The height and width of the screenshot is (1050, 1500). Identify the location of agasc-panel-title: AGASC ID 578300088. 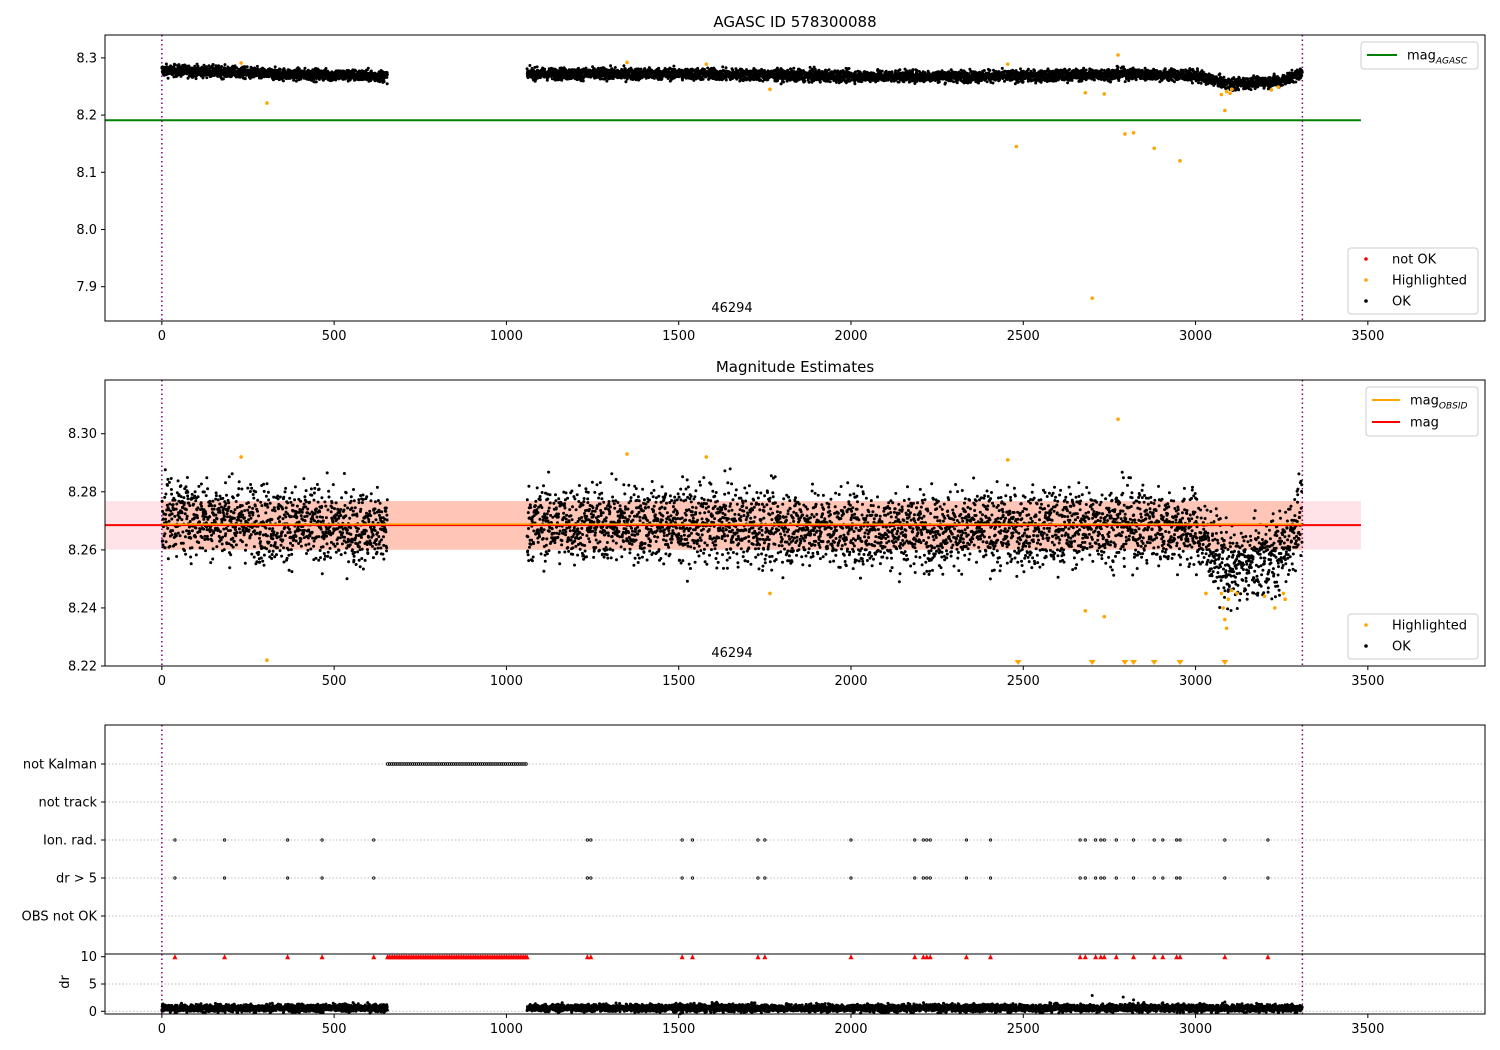
(794, 22).